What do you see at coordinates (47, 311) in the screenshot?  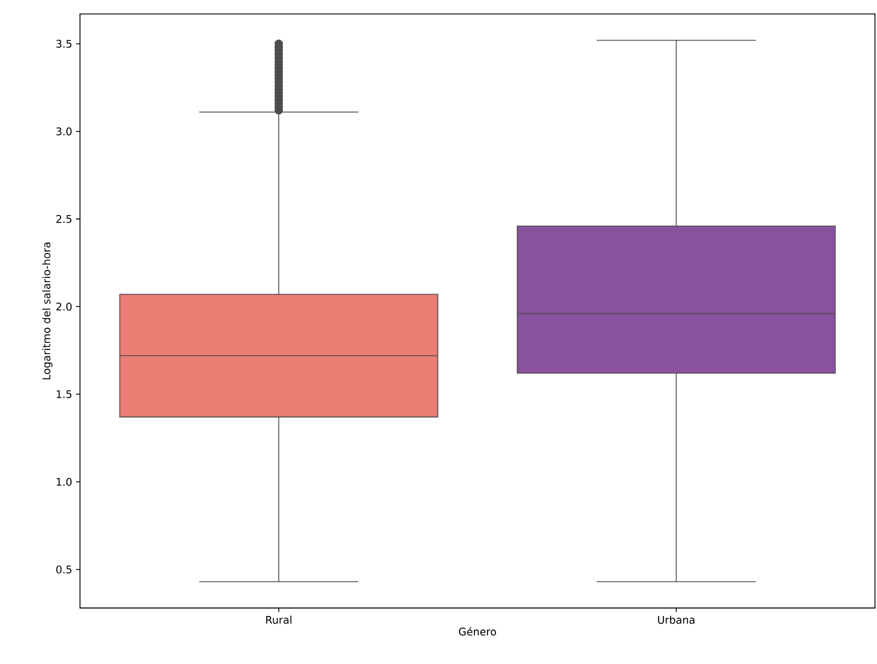 I see `y-axis-title: Logaritmo del salario-hora` at bounding box center [47, 311].